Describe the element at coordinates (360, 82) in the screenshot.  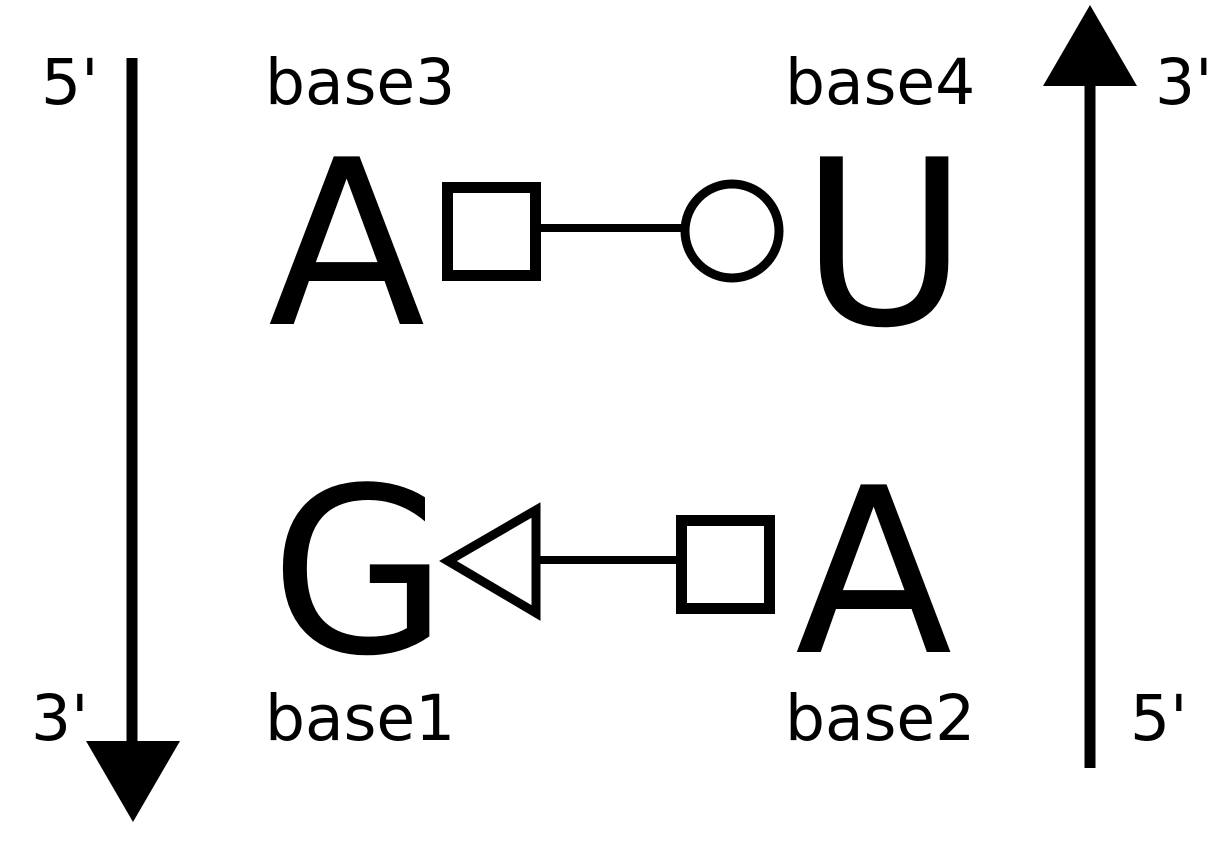
I see `base3-label: base3` at that location.